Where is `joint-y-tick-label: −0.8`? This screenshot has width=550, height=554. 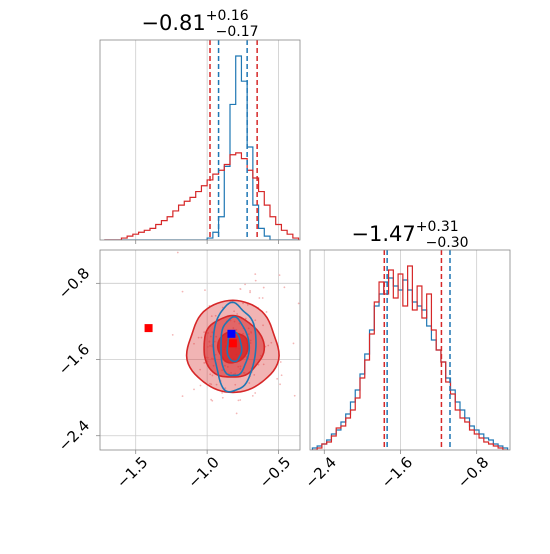
joint-y-tick-label: −0.8 is located at coordinates (74, 283).